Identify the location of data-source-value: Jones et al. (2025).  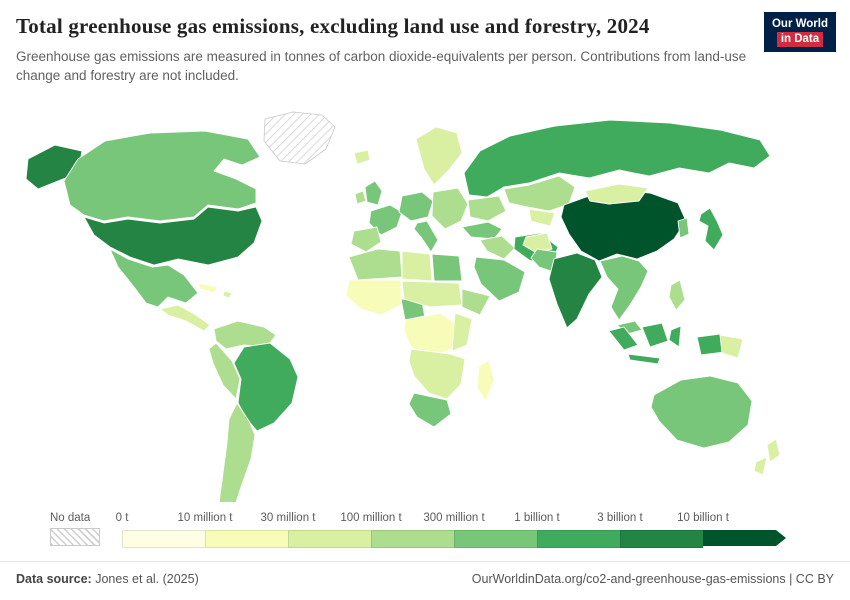
(147, 579).